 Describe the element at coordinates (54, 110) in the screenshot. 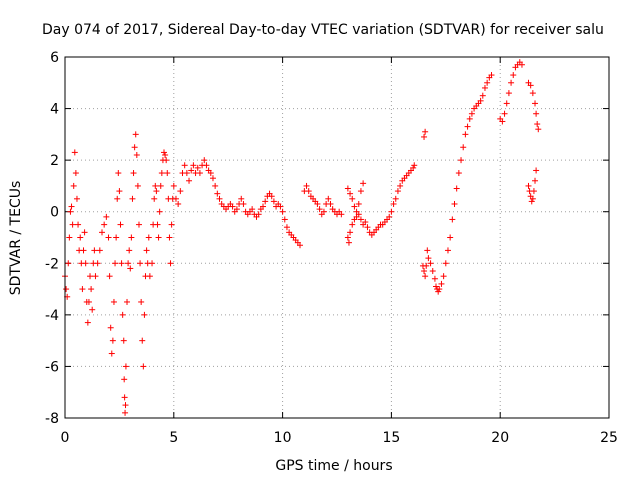

I see `y-tick-label: 4` at that location.